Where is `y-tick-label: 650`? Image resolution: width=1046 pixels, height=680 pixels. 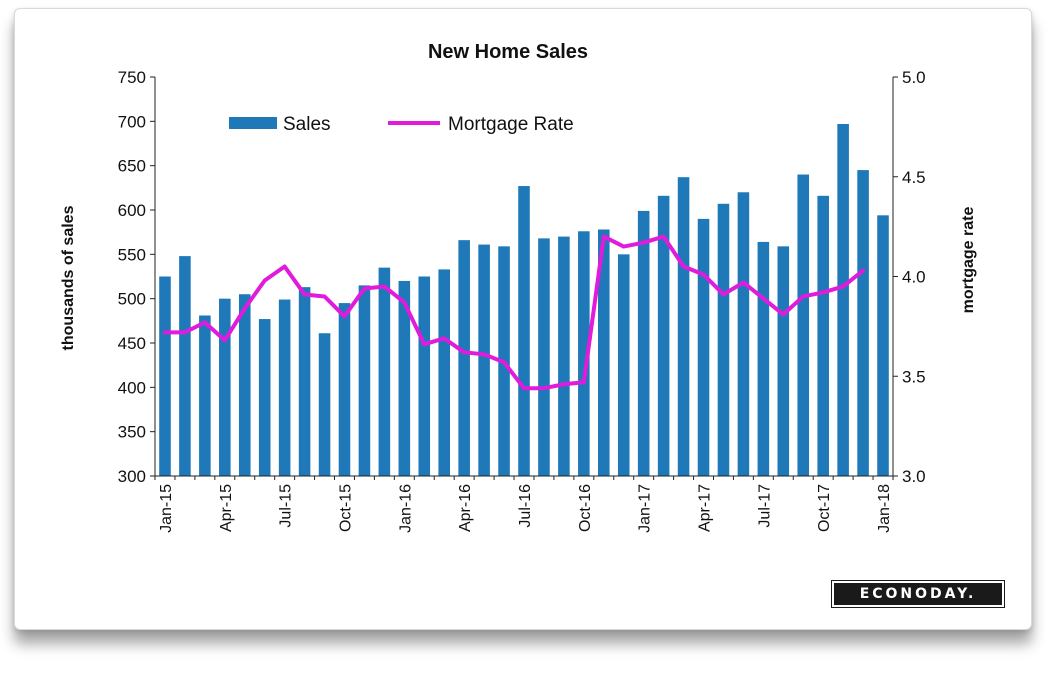 y-tick-label: 650 is located at coordinates (132, 166).